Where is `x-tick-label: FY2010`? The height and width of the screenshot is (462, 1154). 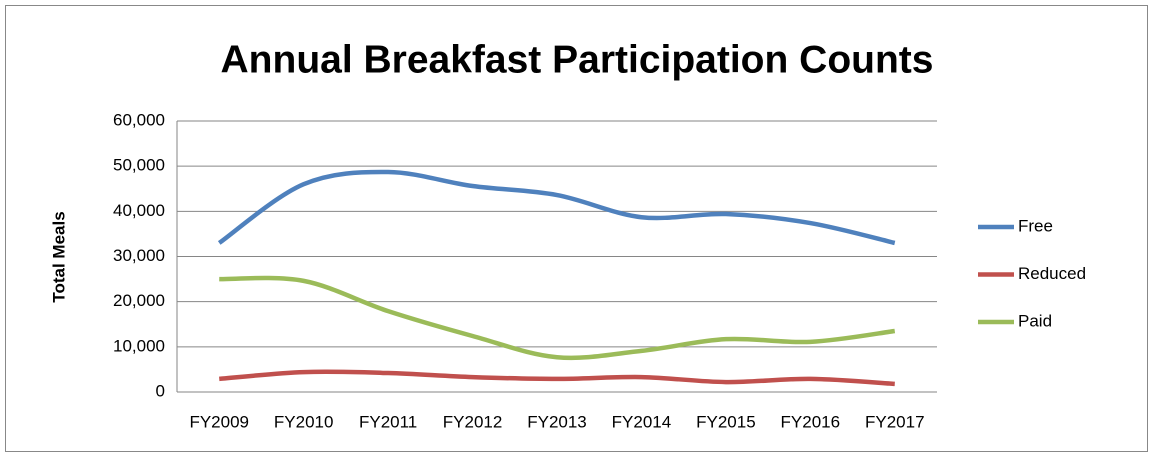
x-tick-label: FY2010 is located at coordinates (304, 421).